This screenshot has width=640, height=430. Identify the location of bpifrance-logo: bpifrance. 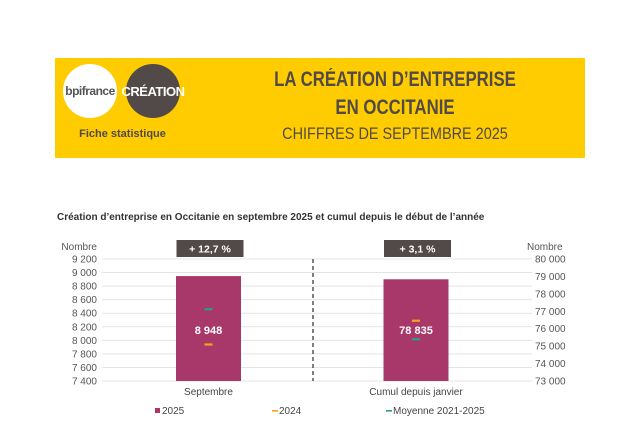
(90, 91).